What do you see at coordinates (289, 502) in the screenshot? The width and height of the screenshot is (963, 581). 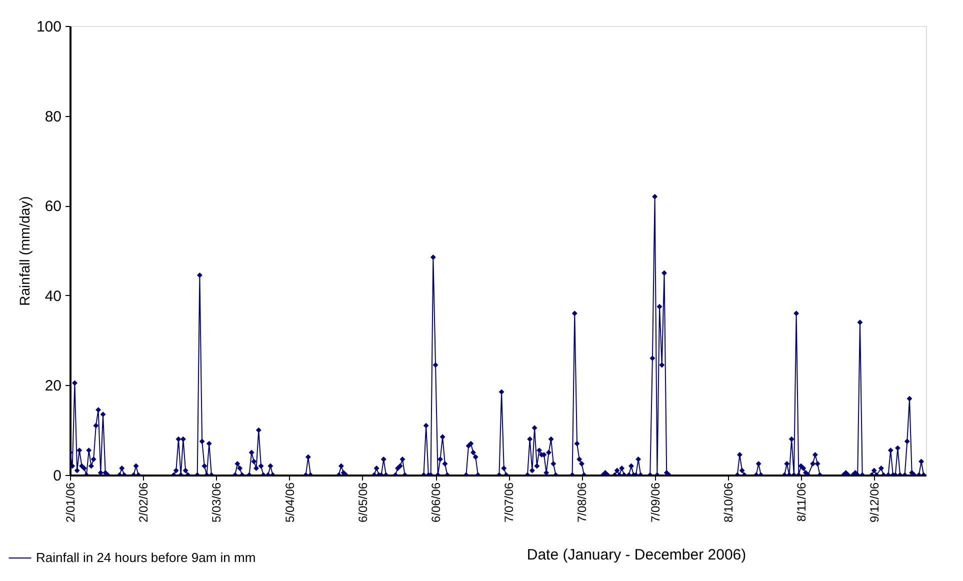 I see `x-tick-label: 5/04/06` at bounding box center [289, 502].